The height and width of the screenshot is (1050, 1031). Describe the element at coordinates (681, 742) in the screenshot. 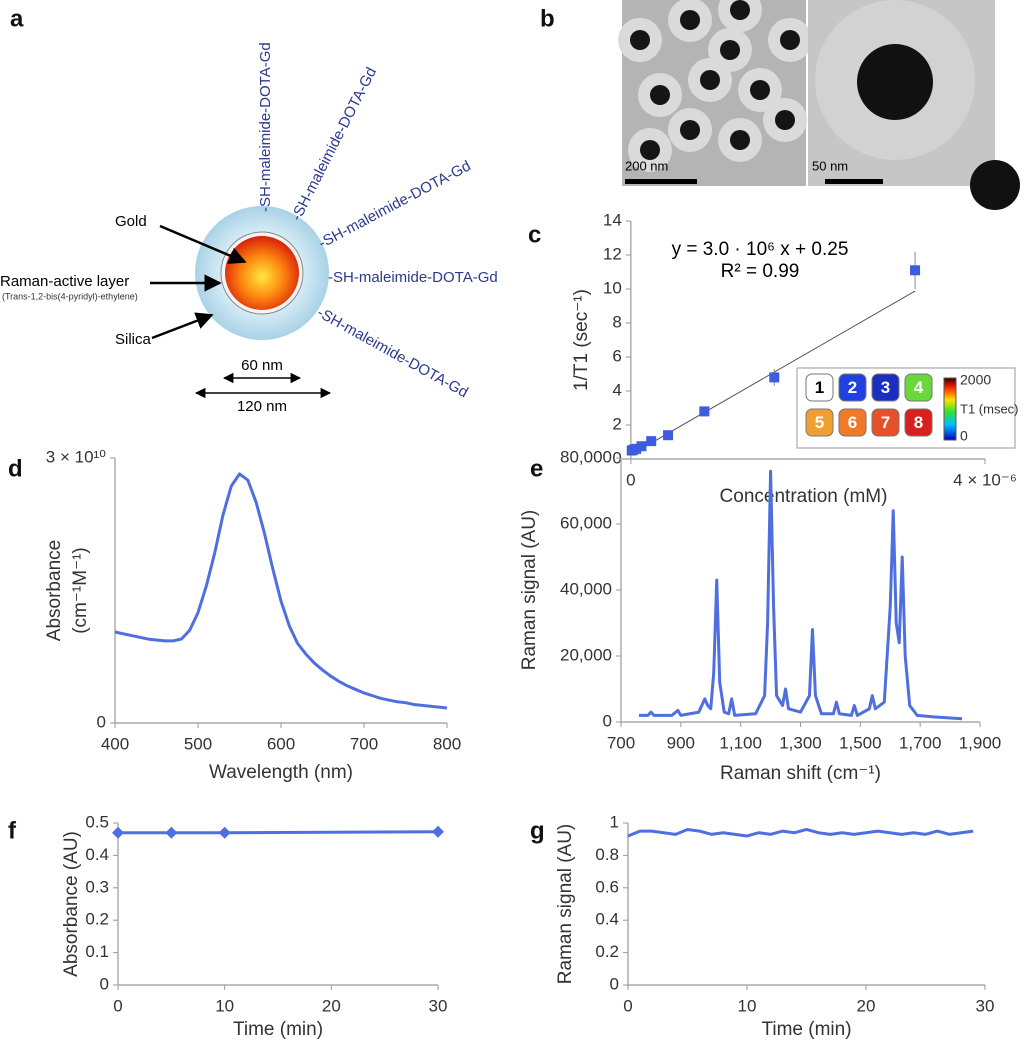

I see `x-tick-label: 900` at that location.